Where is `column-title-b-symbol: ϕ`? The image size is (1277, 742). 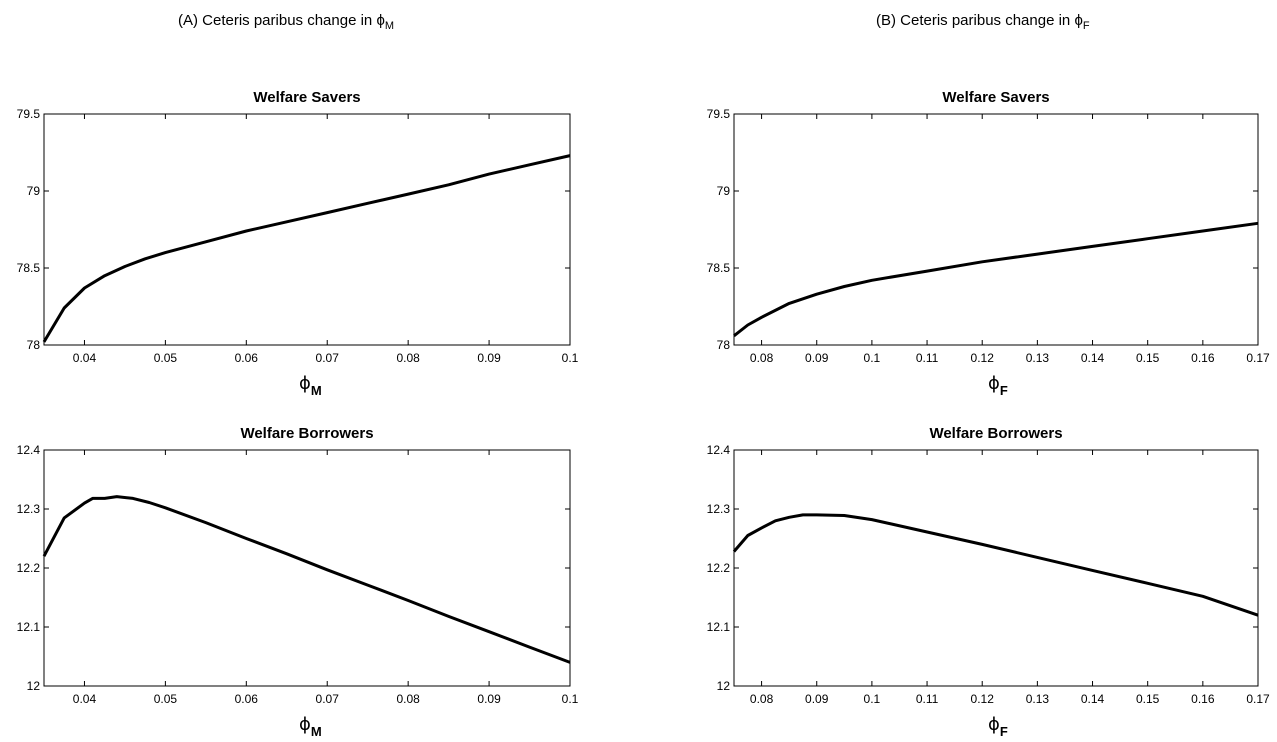
column-title-b-symbol: ϕ is located at coordinates (1078, 20).